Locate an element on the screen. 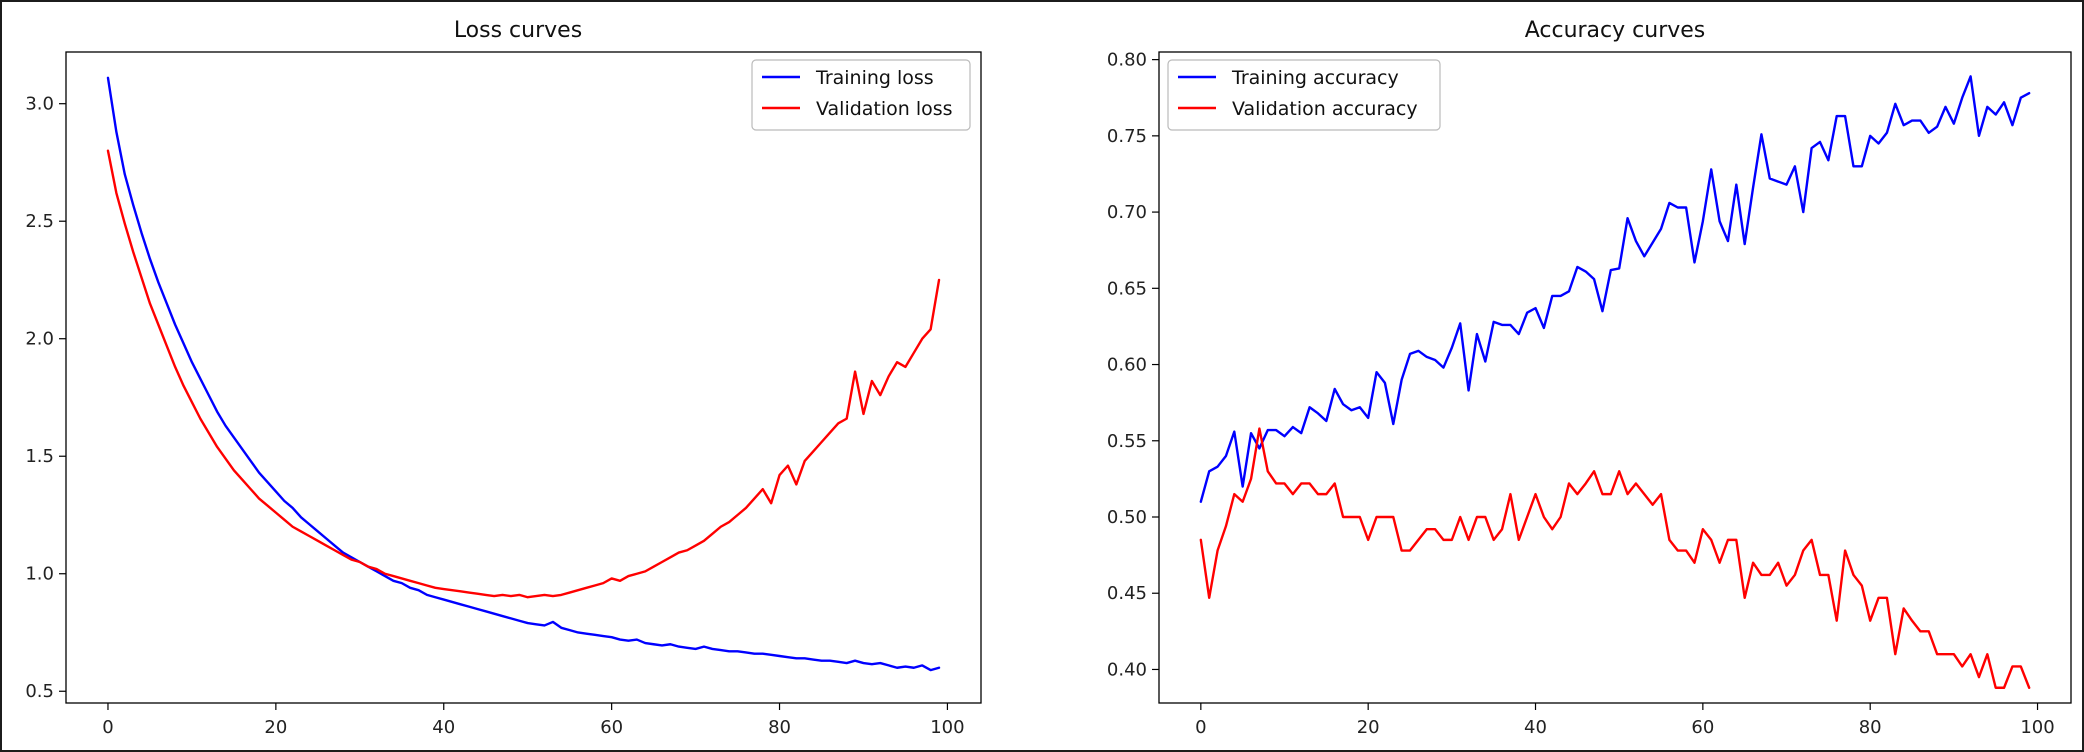 This screenshot has width=2084, height=752. loss-y-tick-label: 2.5 is located at coordinates (39, 221).